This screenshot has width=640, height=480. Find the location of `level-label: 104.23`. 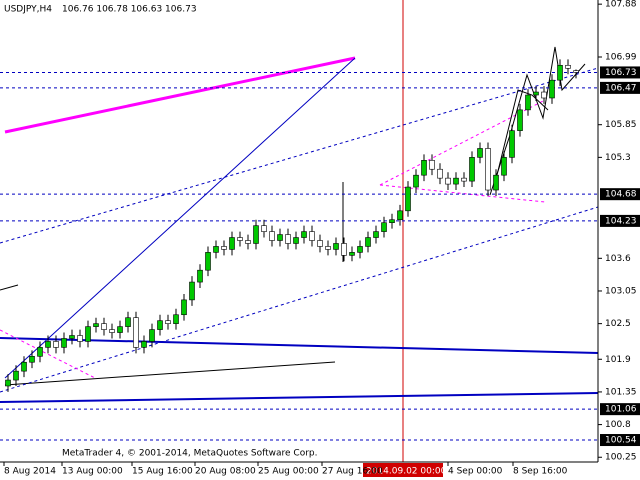

level-label: 104.23 is located at coordinates (621, 221).